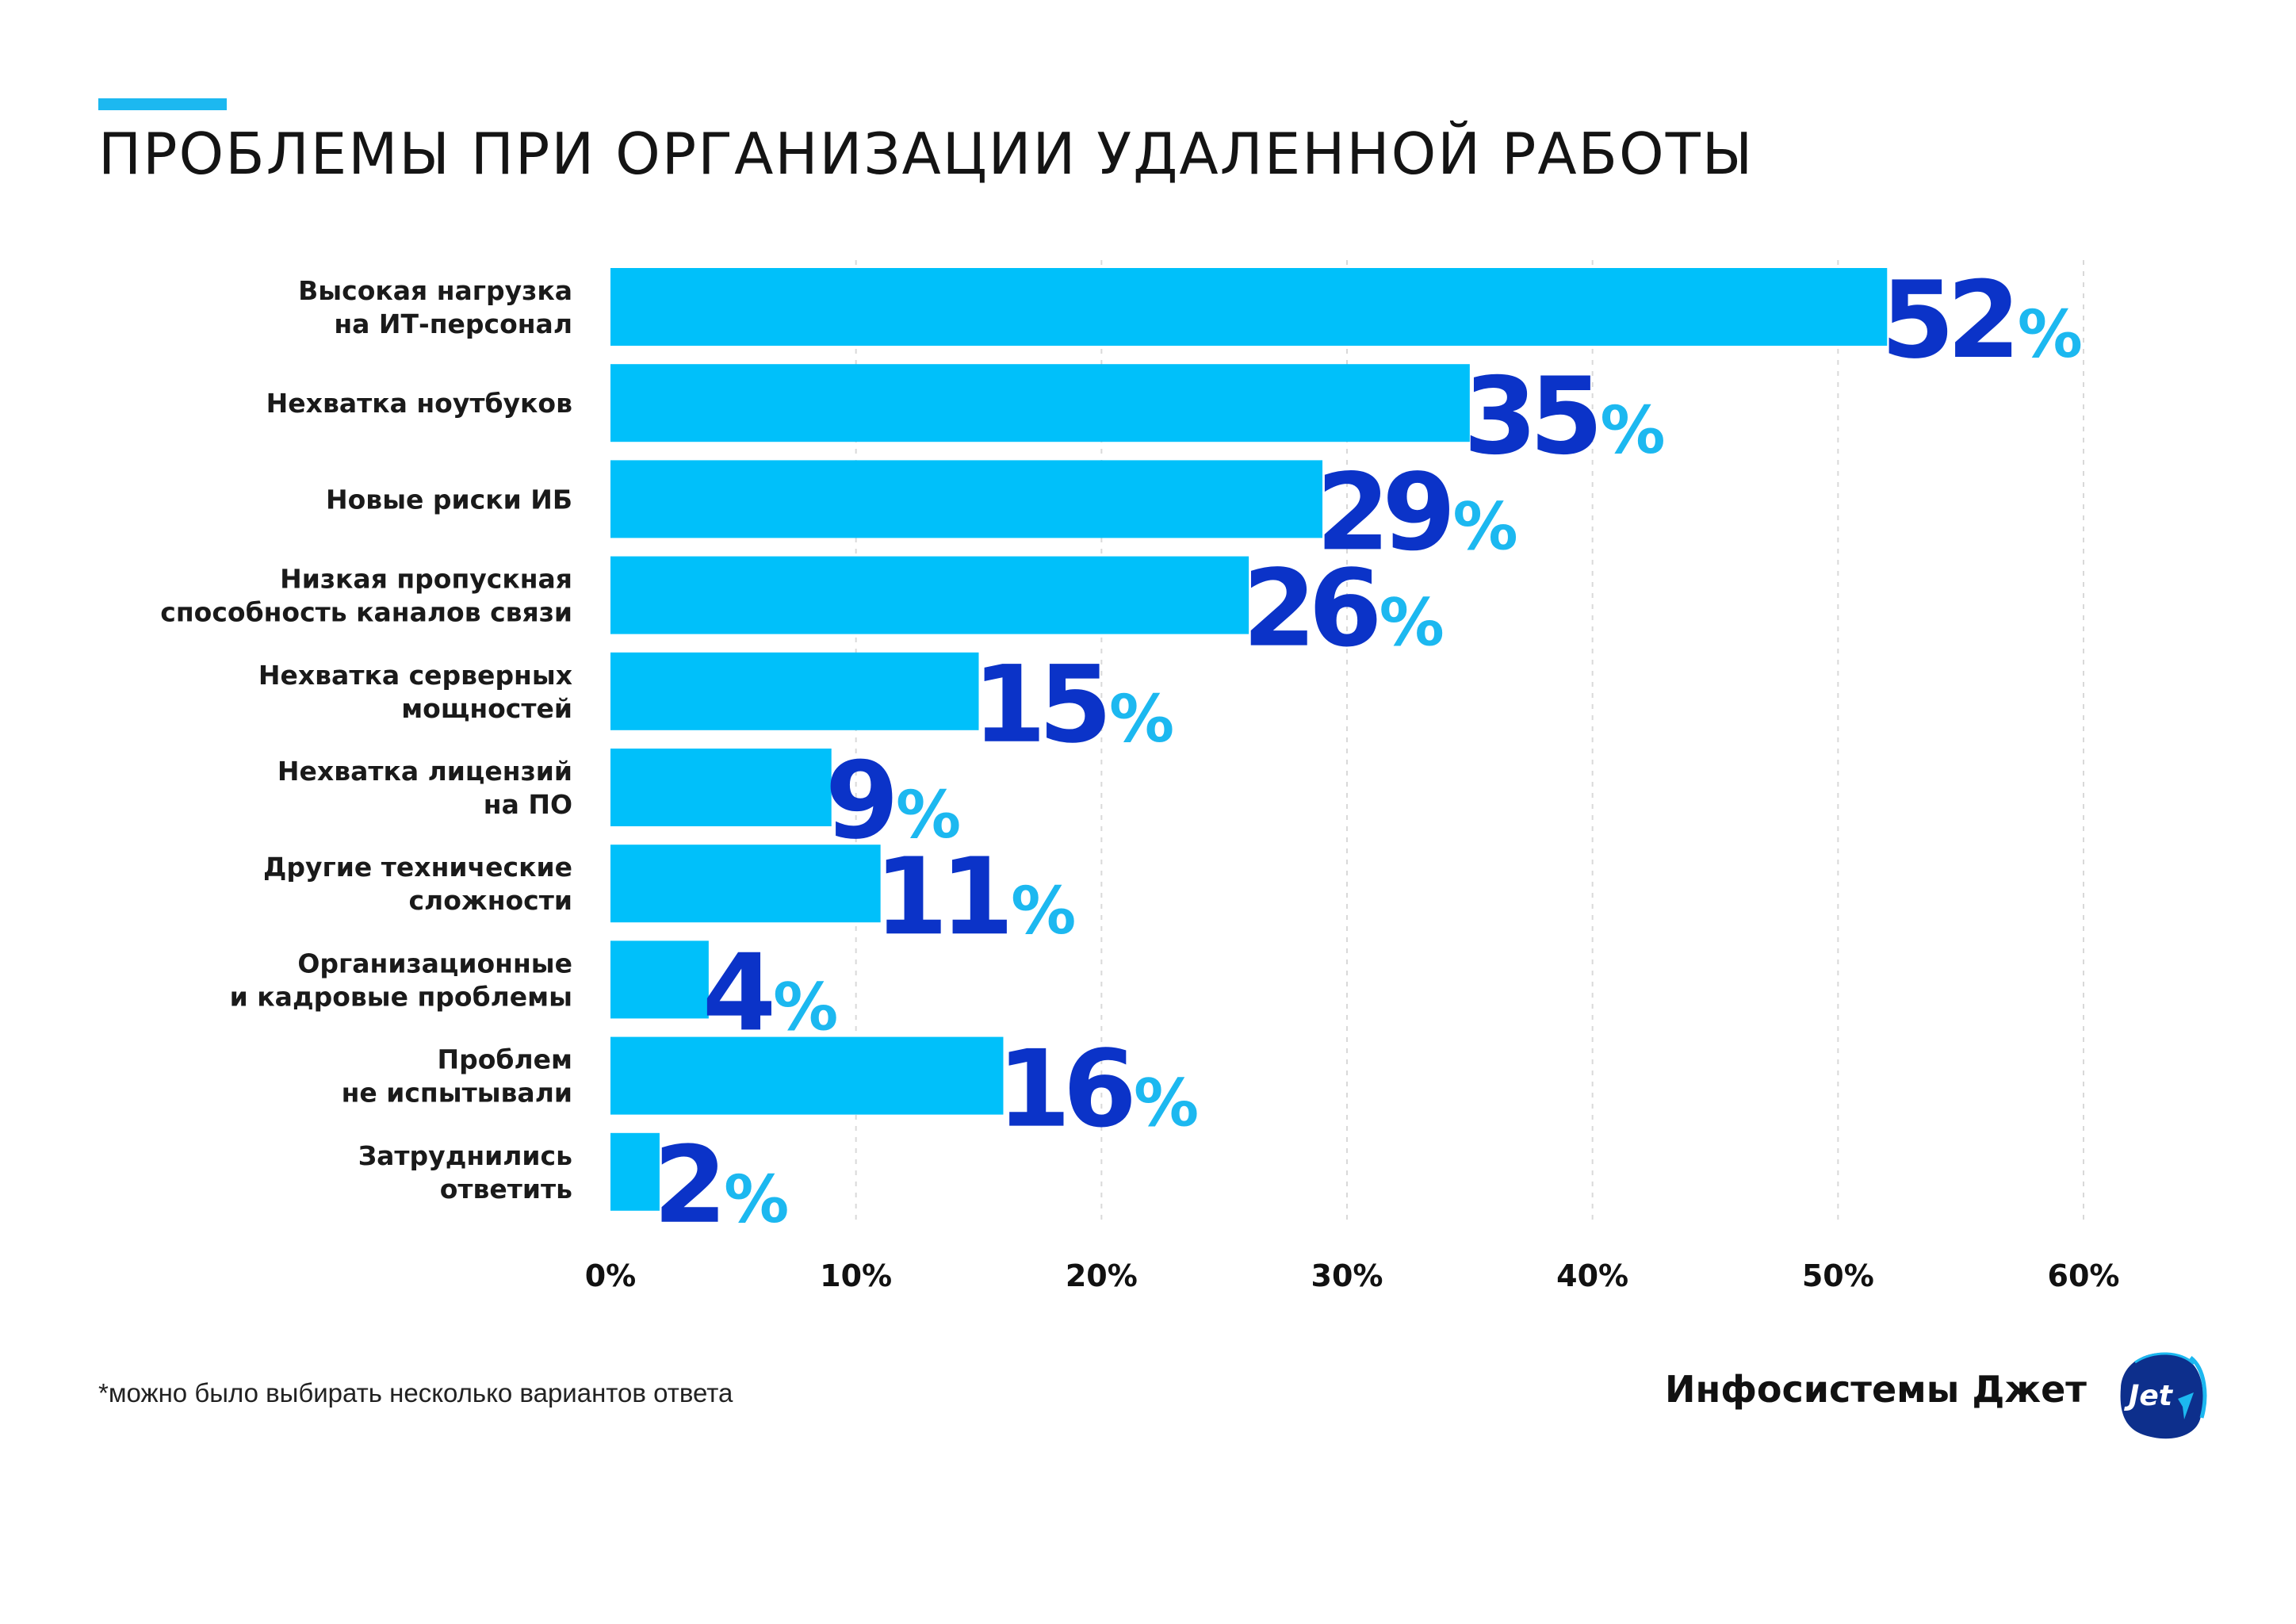 Image resolution: width=2296 pixels, height=1624 pixels. I want to click on title-accent-line, so click(163, 104).